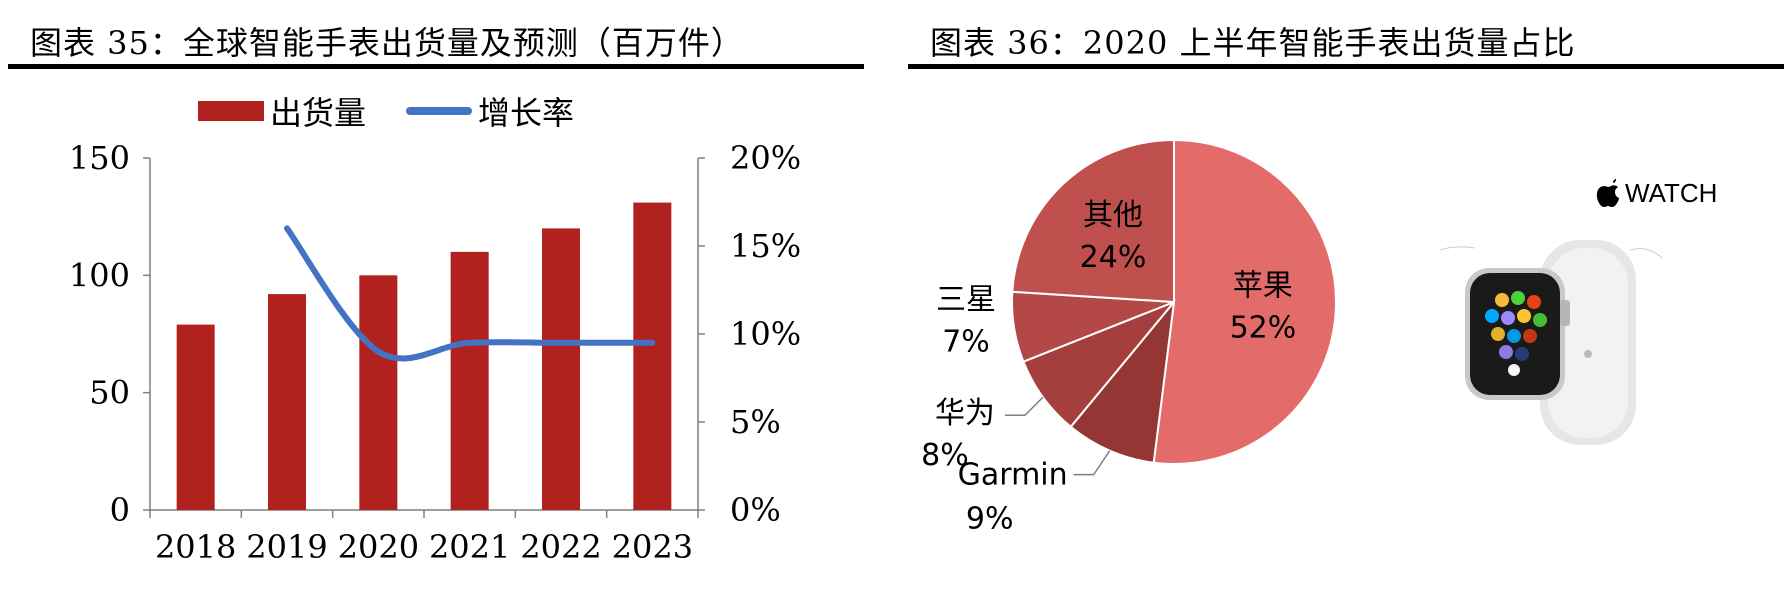  Describe the element at coordinates (652, 547) in the screenshot. I see `x-tick-label: 2023` at that location.